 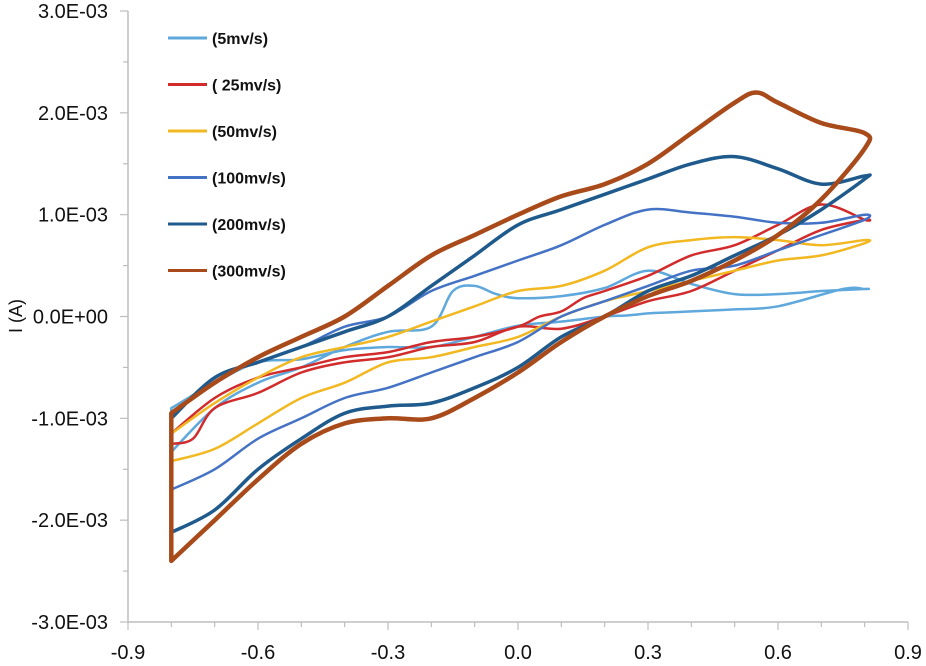 What do you see at coordinates (388, 653) in the screenshot?
I see `x-tick-label: -0.3` at bounding box center [388, 653].